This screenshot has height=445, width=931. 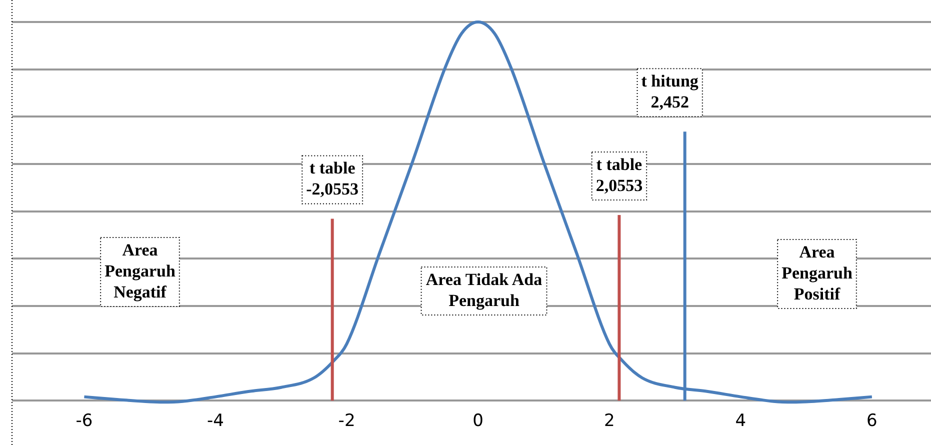 What do you see at coordinates (872, 421) in the screenshot?
I see `x-tick-label: 6` at bounding box center [872, 421].